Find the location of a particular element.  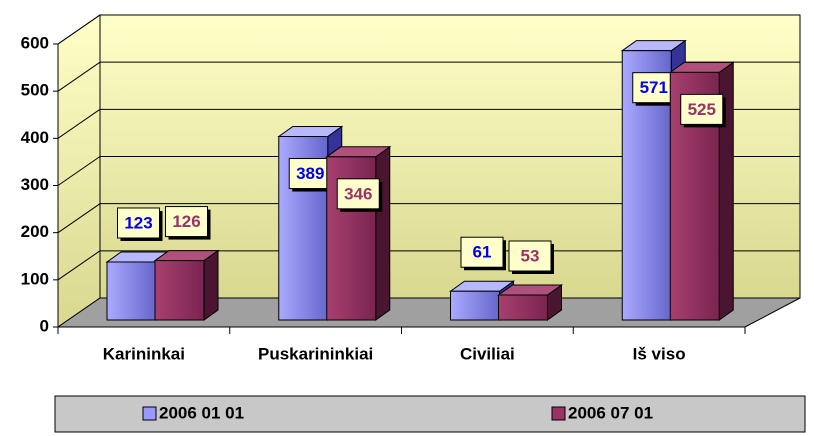

data-label: 61 is located at coordinates (482, 252).